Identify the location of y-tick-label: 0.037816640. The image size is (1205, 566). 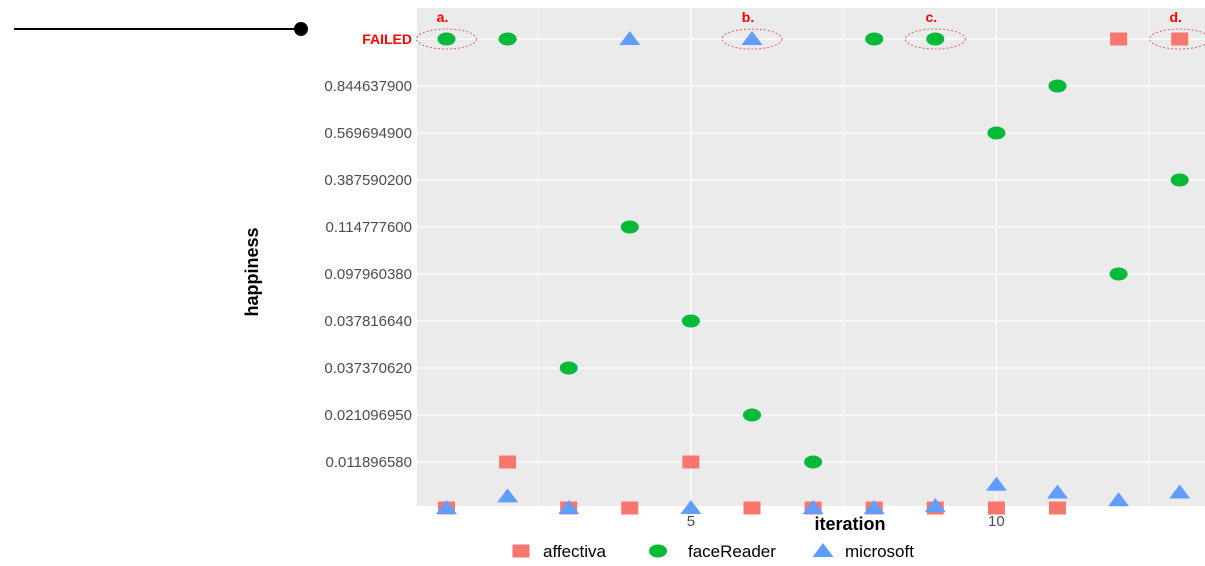
(368, 321).